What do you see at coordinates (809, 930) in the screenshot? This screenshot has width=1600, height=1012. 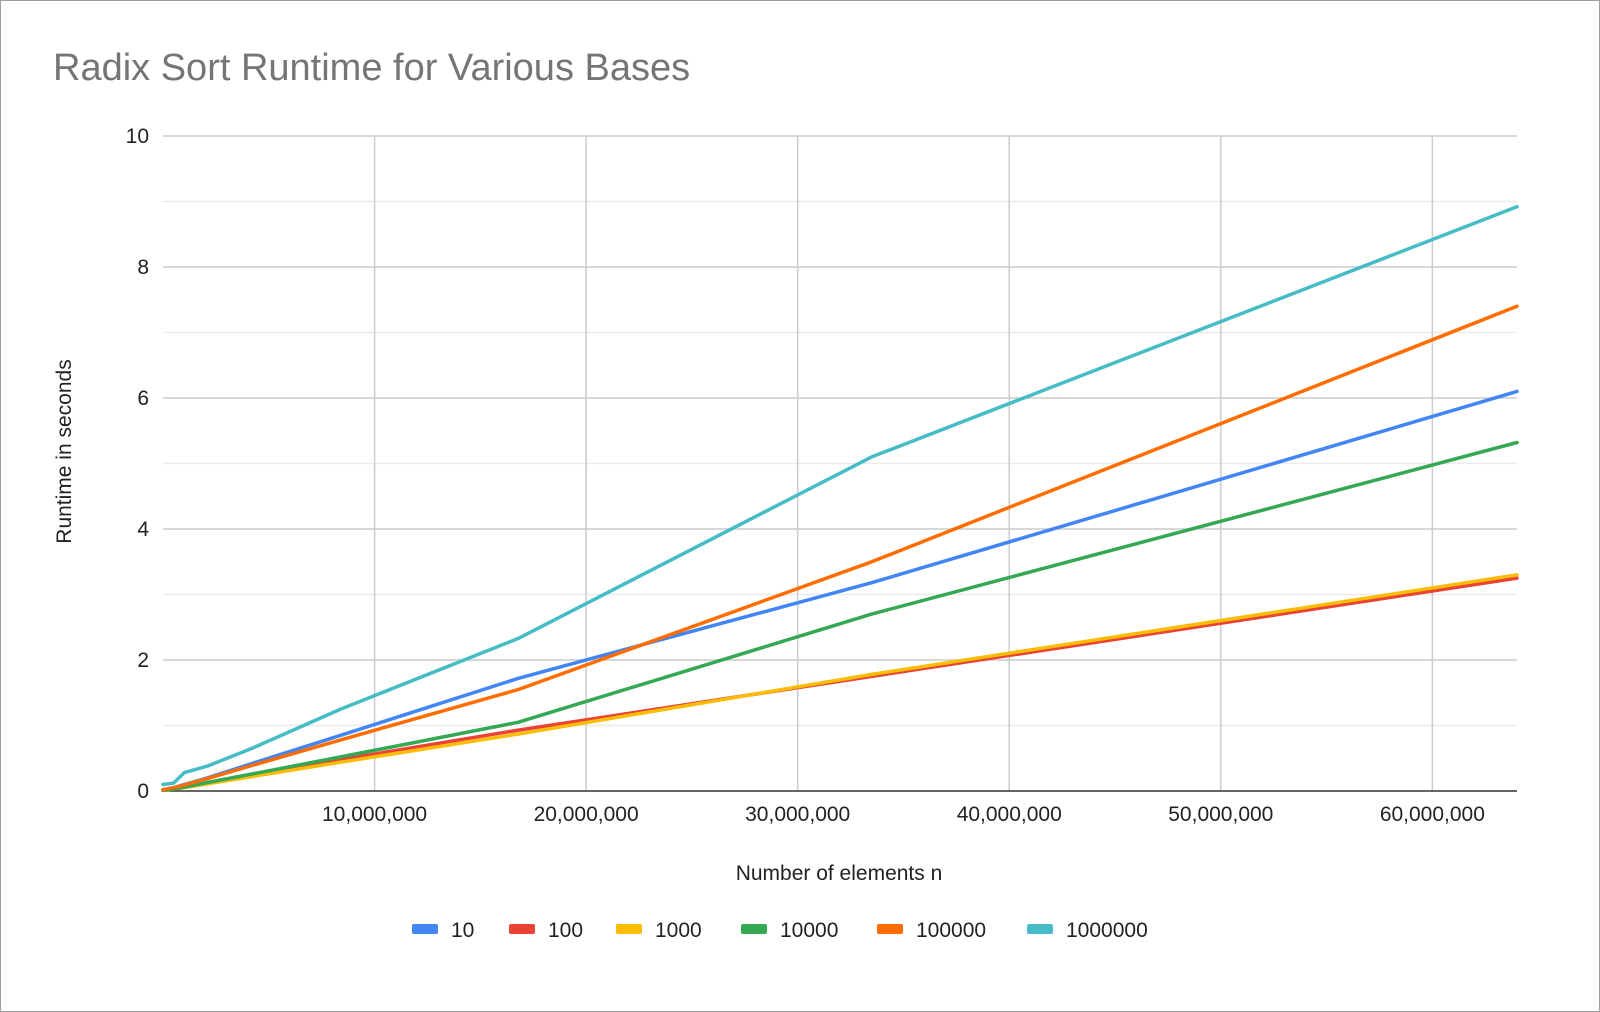 I see `legend-label-10000: 10000` at bounding box center [809, 930].